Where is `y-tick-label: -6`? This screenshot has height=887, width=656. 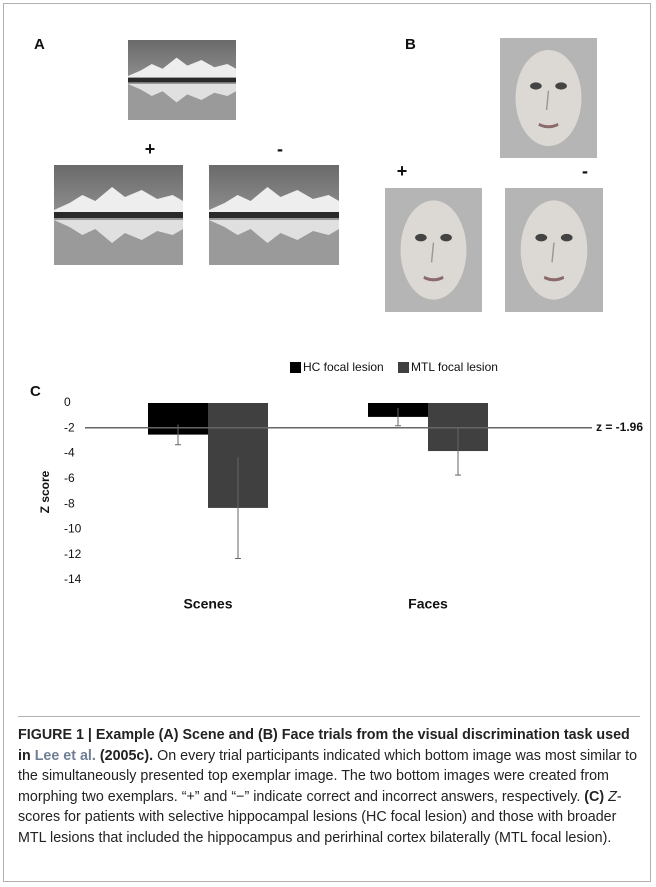
y-tick-label: -6 is located at coordinates (69, 478).